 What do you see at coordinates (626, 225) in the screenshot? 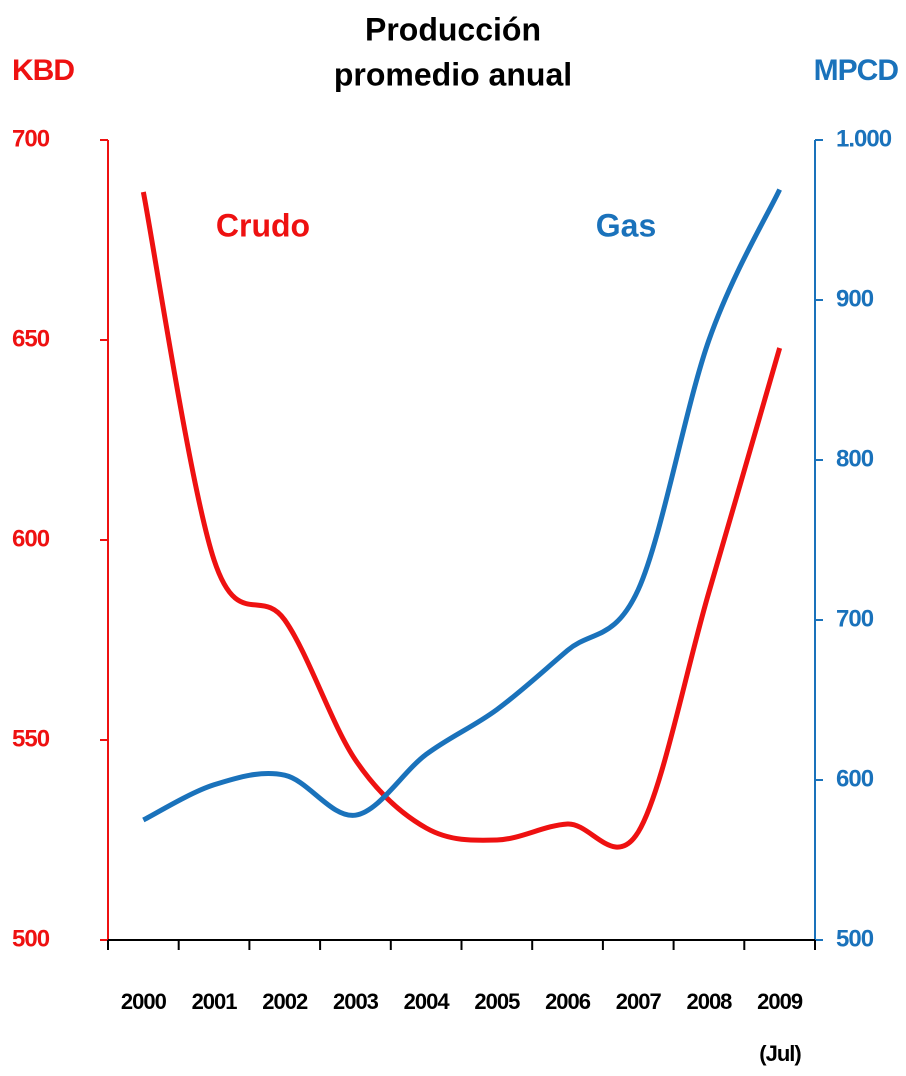
I see `series-label: Gas` at bounding box center [626, 225].